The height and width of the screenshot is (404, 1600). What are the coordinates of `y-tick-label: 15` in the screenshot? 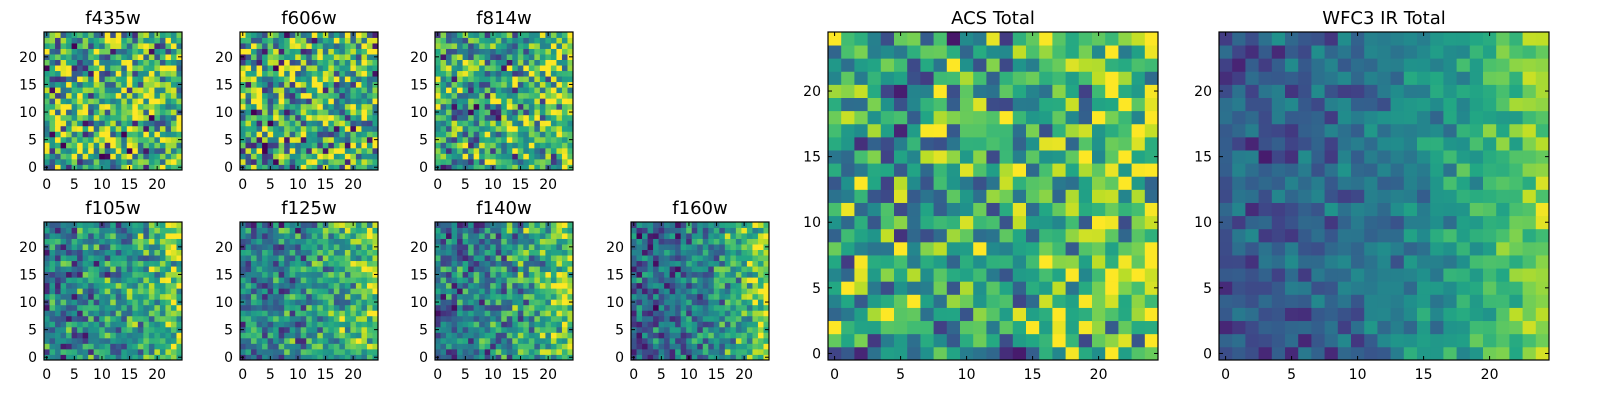 It's located at (419, 275).